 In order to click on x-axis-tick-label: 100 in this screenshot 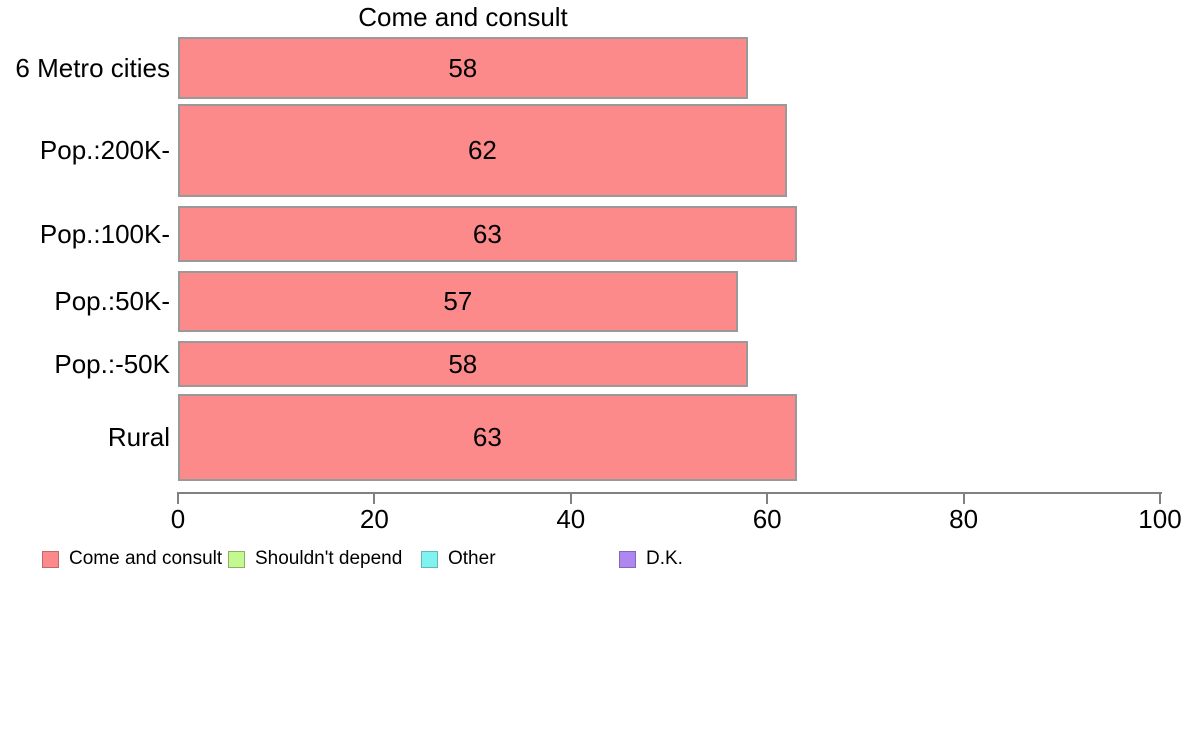, I will do `click(1160, 519)`.